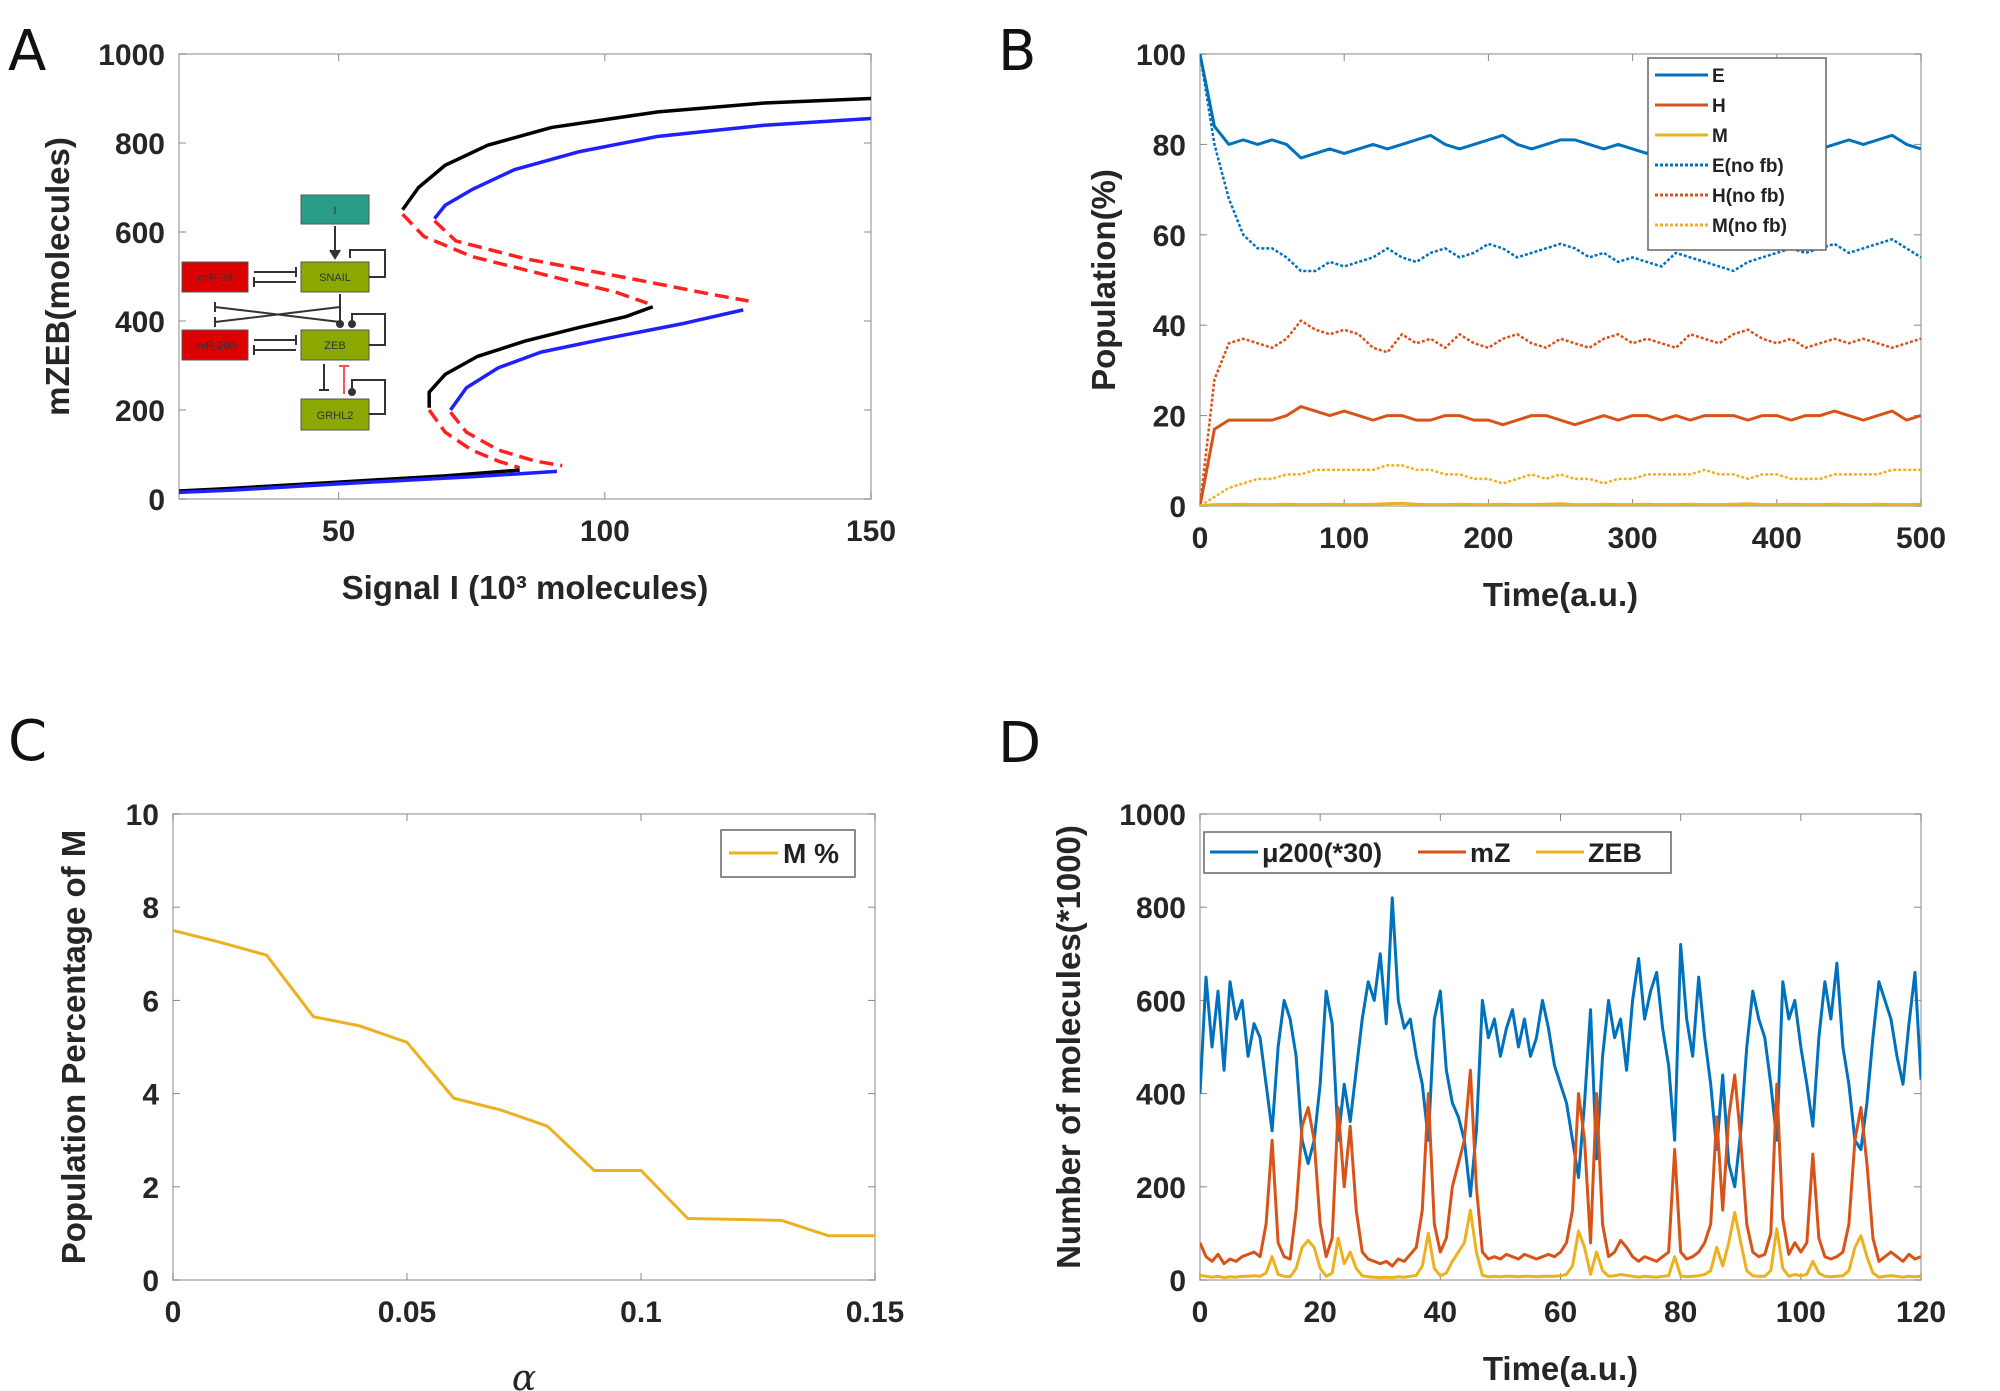 This screenshot has height=1391, width=2000. Describe the element at coordinates (1103, 280) in the screenshot. I see `y-axis-label: Population(%)` at that location.